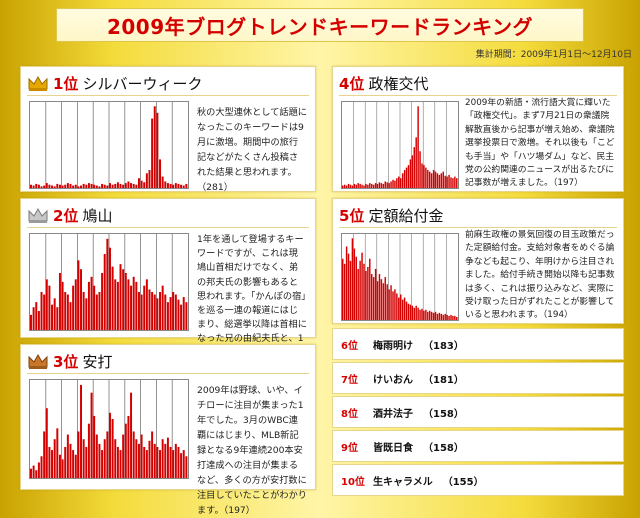  I want to click on rank-label: 7位, so click(349, 380).